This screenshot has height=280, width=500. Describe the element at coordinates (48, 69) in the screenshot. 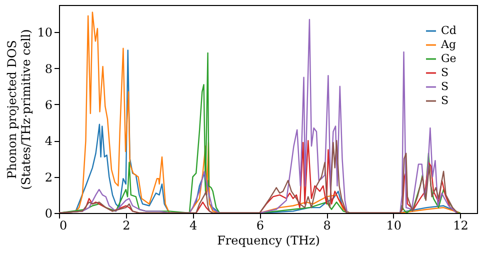

I see `y-tick-label: 8` at that location.